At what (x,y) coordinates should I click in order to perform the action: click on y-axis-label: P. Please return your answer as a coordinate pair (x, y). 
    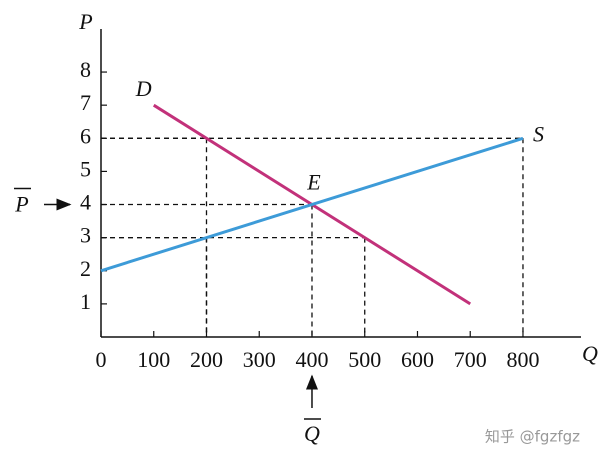
    Looking at the image, I should click on (85, 21).